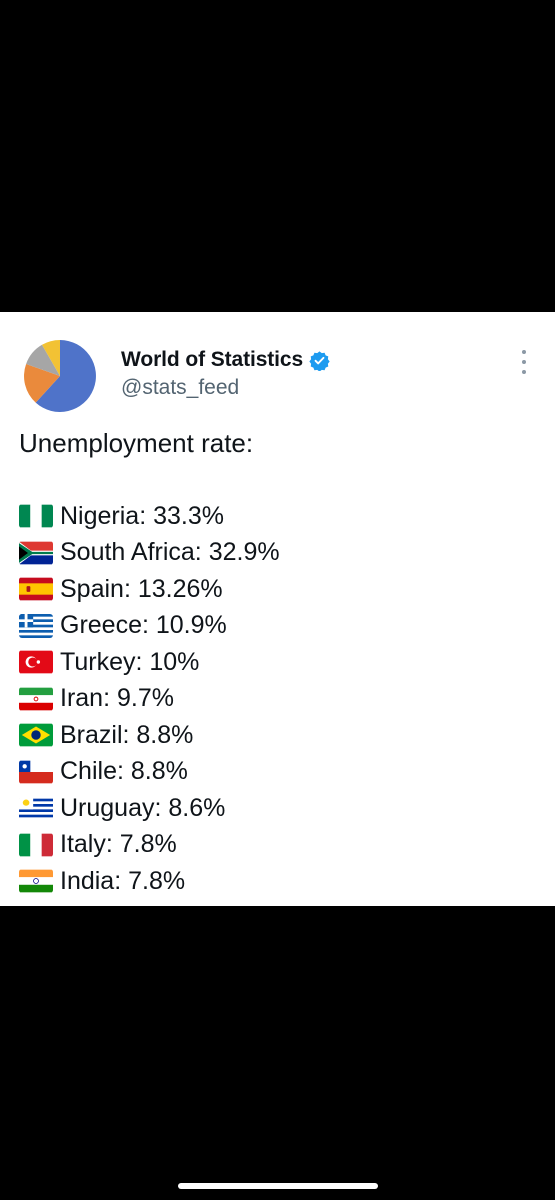 This screenshot has width=555, height=1200. What do you see at coordinates (36, 662) in the screenshot?
I see `turkey-flag-icon` at bounding box center [36, 662].